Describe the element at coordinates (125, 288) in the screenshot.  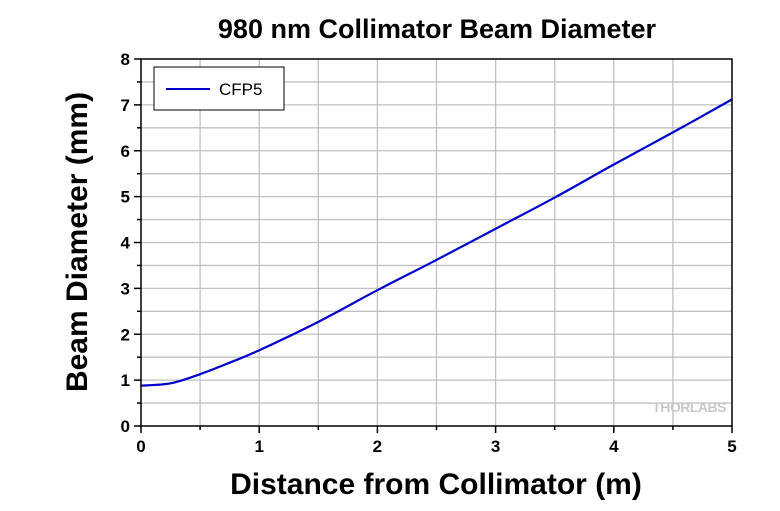
I see `y-tick-label: 3` at that location.